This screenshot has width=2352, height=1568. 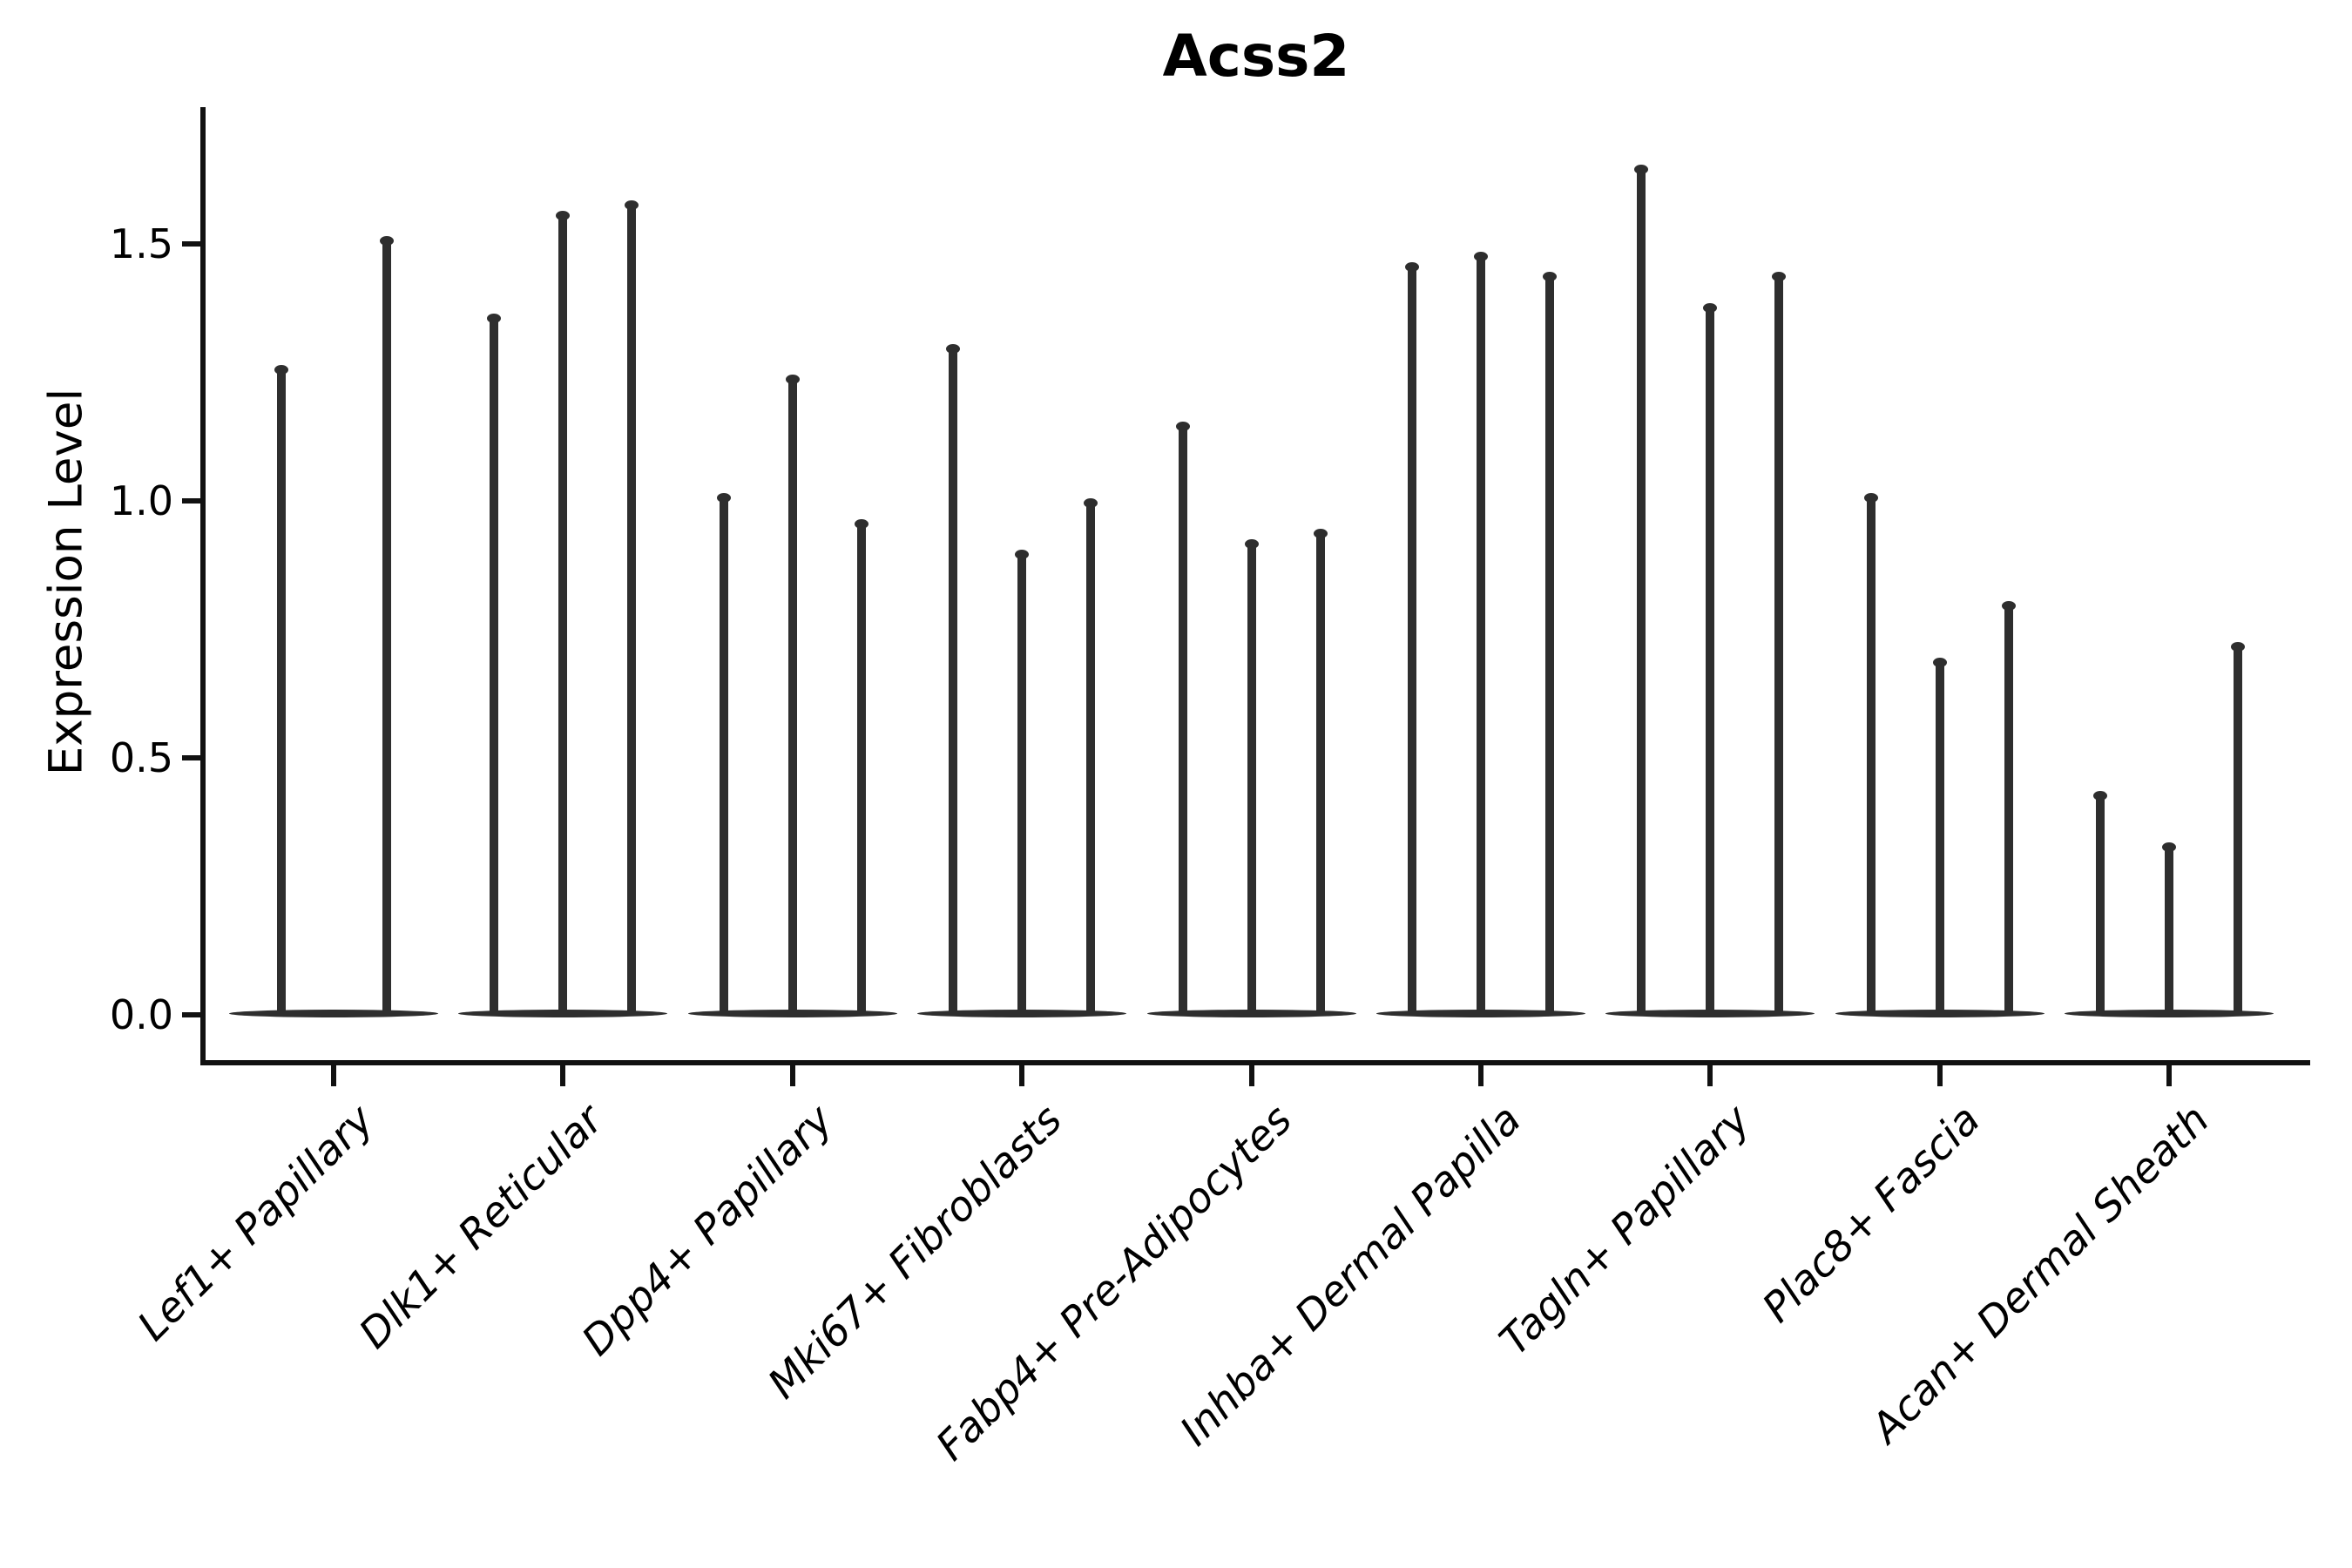 What do you see at coordinates (141, 243) in the screenshot?
I see `y-tick-label: 1.5` at bounding box center [141, 243].